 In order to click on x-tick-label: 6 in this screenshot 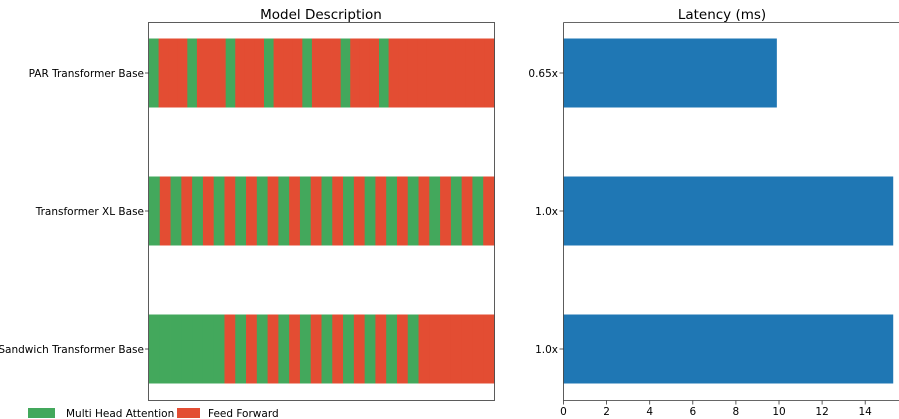, I will do `click(692, 412)`.